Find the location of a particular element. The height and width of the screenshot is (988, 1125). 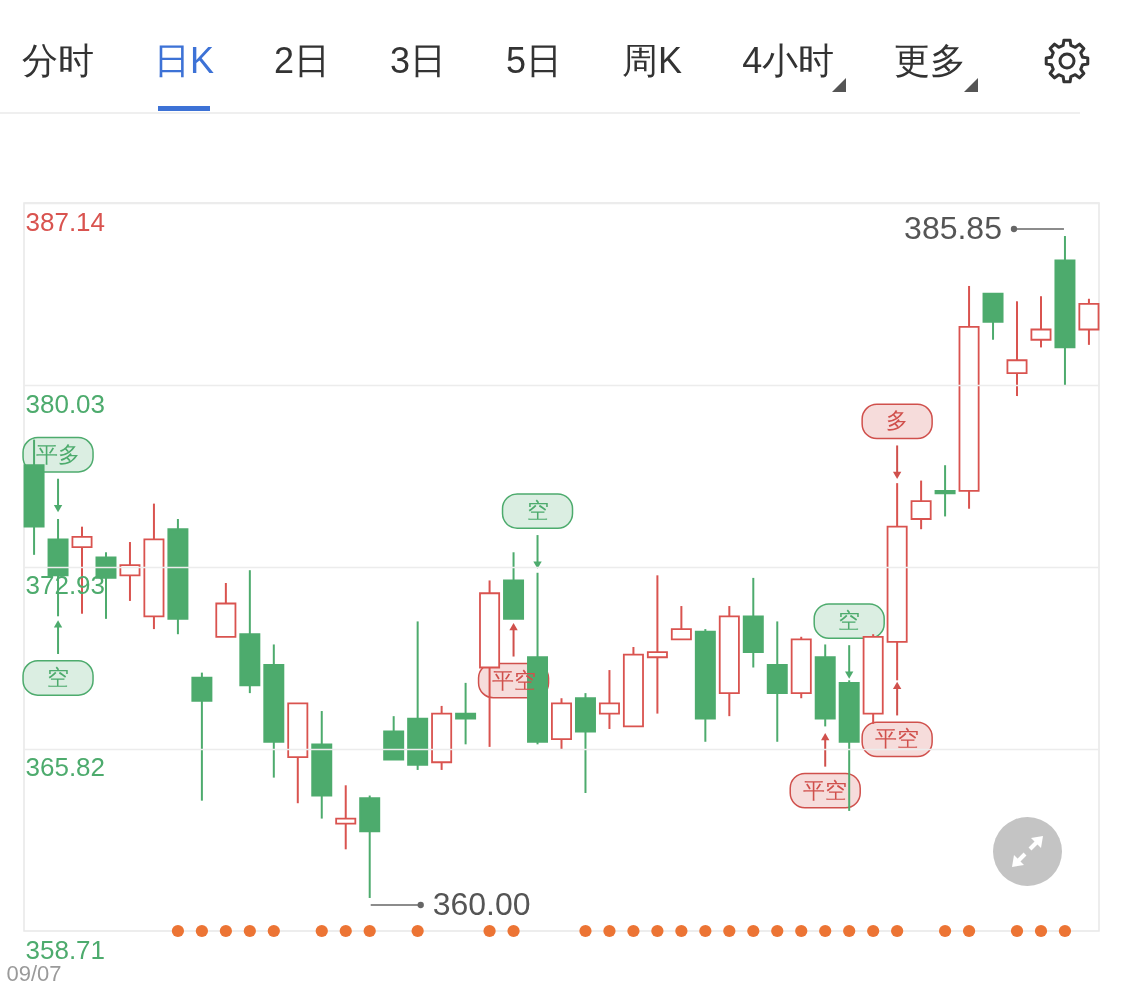

annotation: 360.00 is located at coordinates (481, 903).